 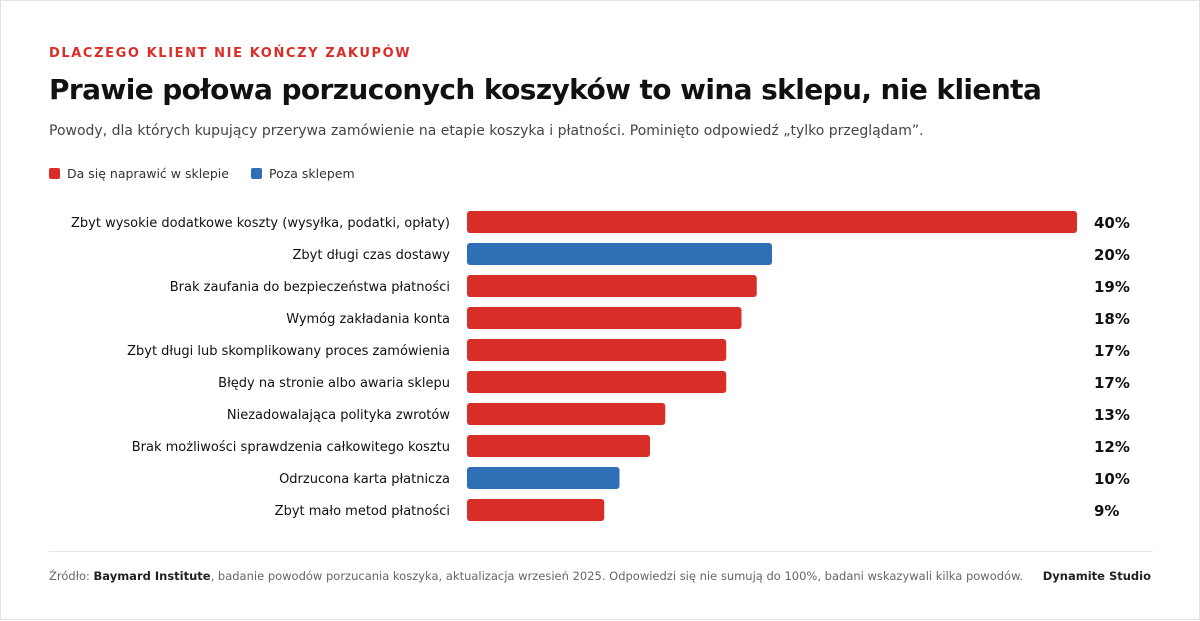 I want to click on category-label: Błędy na stronie albo awaria sklepu, so click(x=334, y=383).